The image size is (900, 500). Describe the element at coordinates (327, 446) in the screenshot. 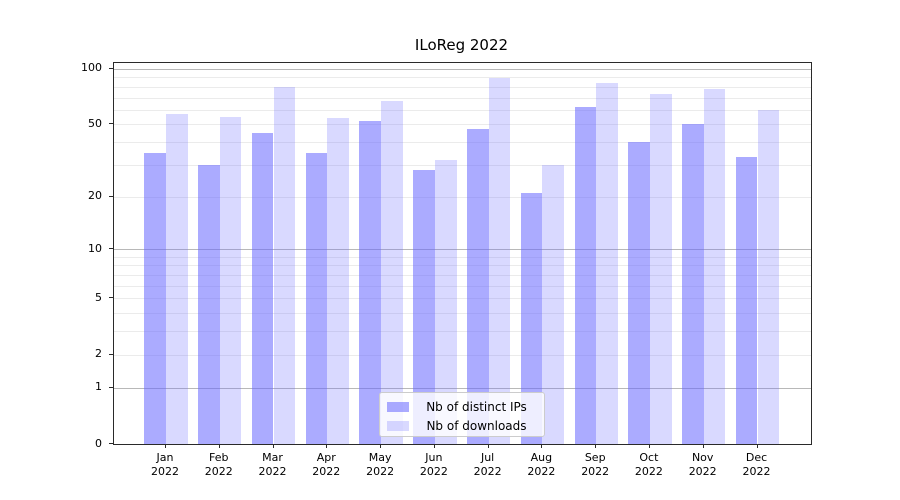

I see `x-tick-mark-apr` at that location.